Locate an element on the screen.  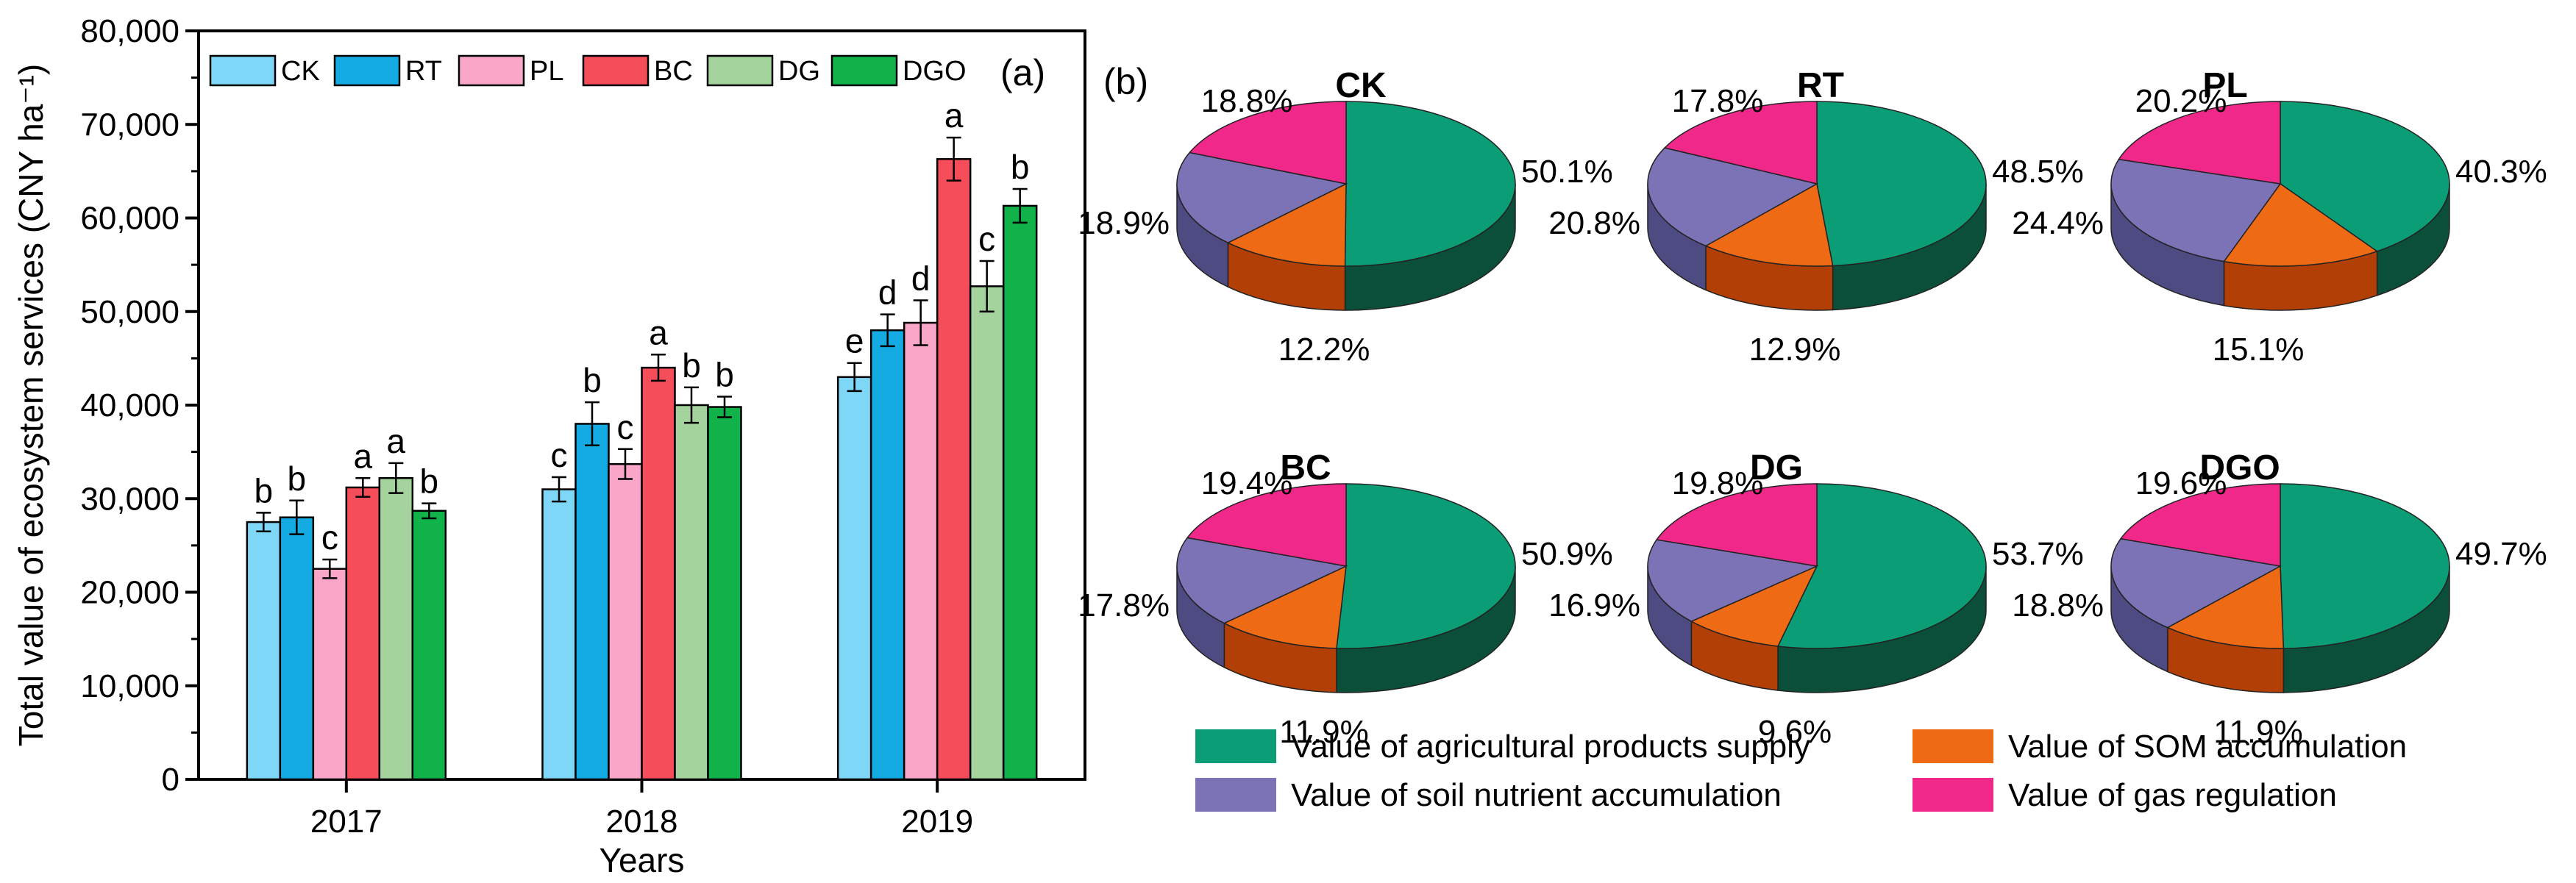
pie-pct-label: 50.9% is located at coordinates (1567, 554).